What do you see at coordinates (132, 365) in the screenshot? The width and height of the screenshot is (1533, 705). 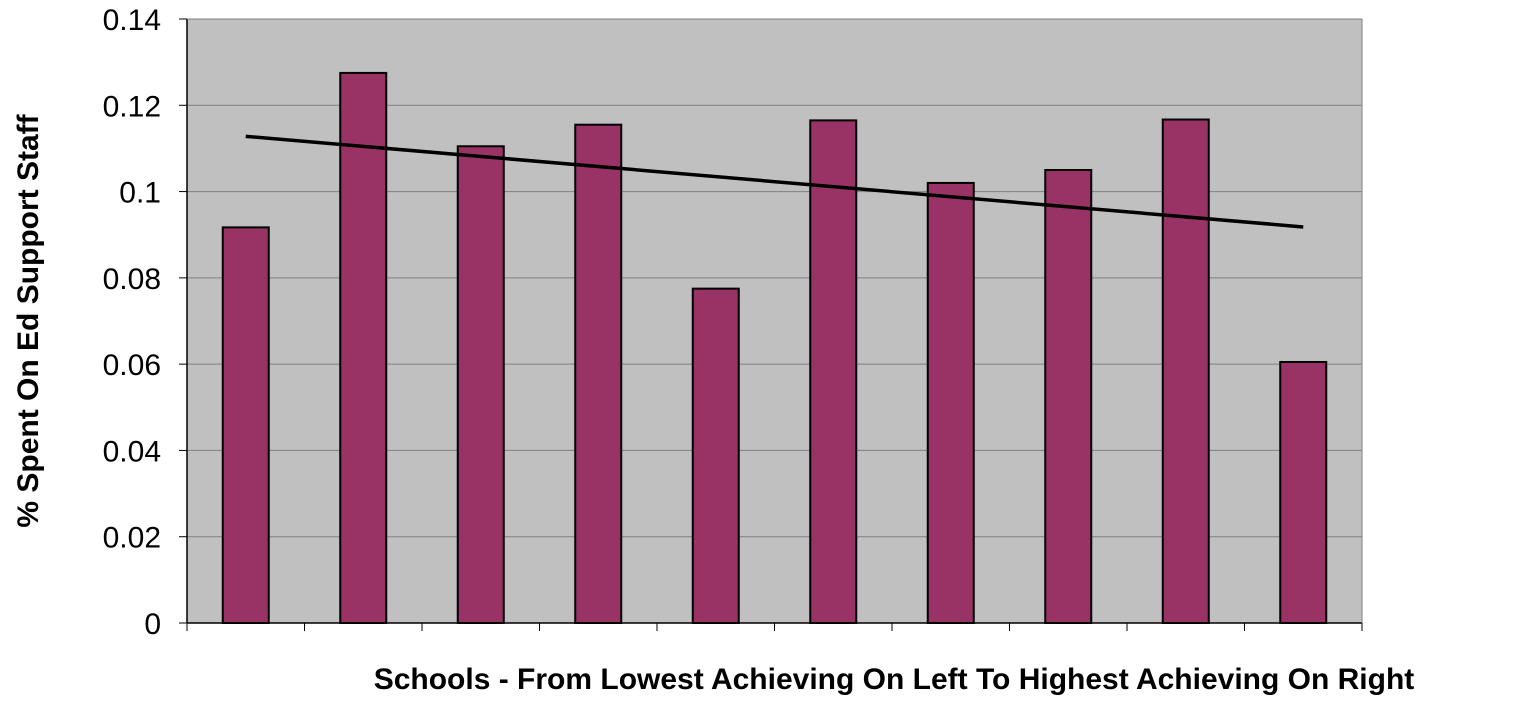 I see `y-tick-label: 0.06` at bounding box center [132, 365].